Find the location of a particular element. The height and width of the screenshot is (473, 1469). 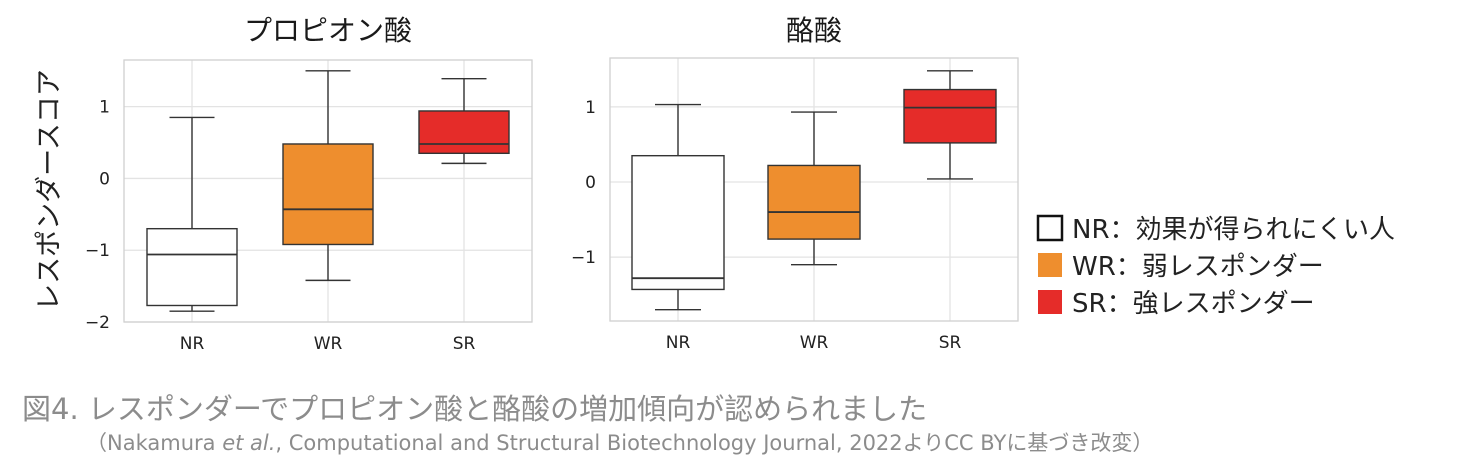

legend-label: NR：効果が得られにくい人 is located at coordinates (1233, 230).